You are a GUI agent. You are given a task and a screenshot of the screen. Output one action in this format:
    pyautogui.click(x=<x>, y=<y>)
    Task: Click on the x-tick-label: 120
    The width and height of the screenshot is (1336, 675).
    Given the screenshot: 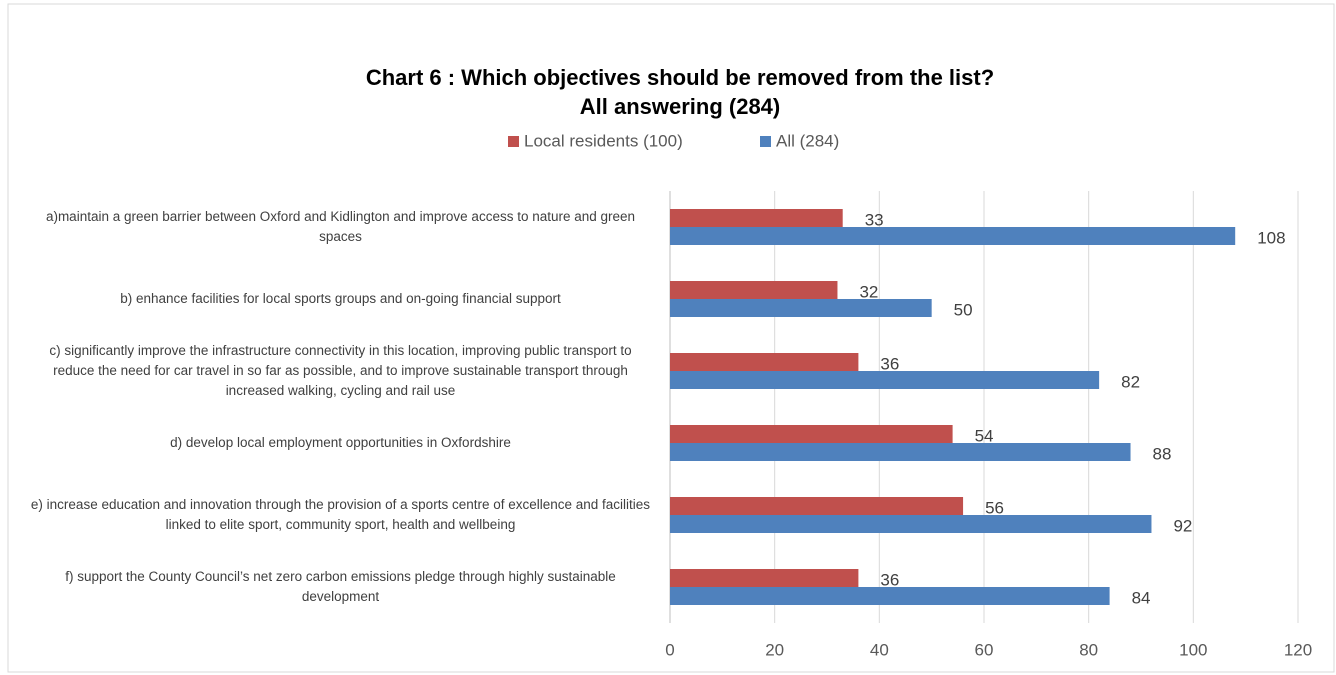 What is the action you would take?
    pyautogui.click(x=1298, y=649)
    